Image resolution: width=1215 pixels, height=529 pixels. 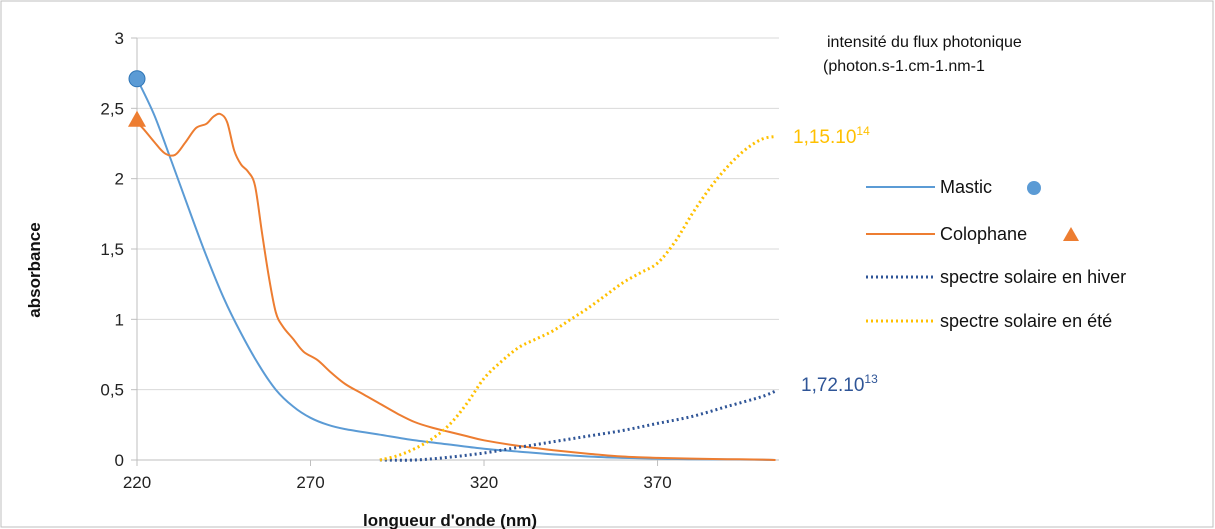 What do you see at coordinates (1034, 188) in the screenshot?
I see `legend-marker-circle` at bounding box center [1034, 188].